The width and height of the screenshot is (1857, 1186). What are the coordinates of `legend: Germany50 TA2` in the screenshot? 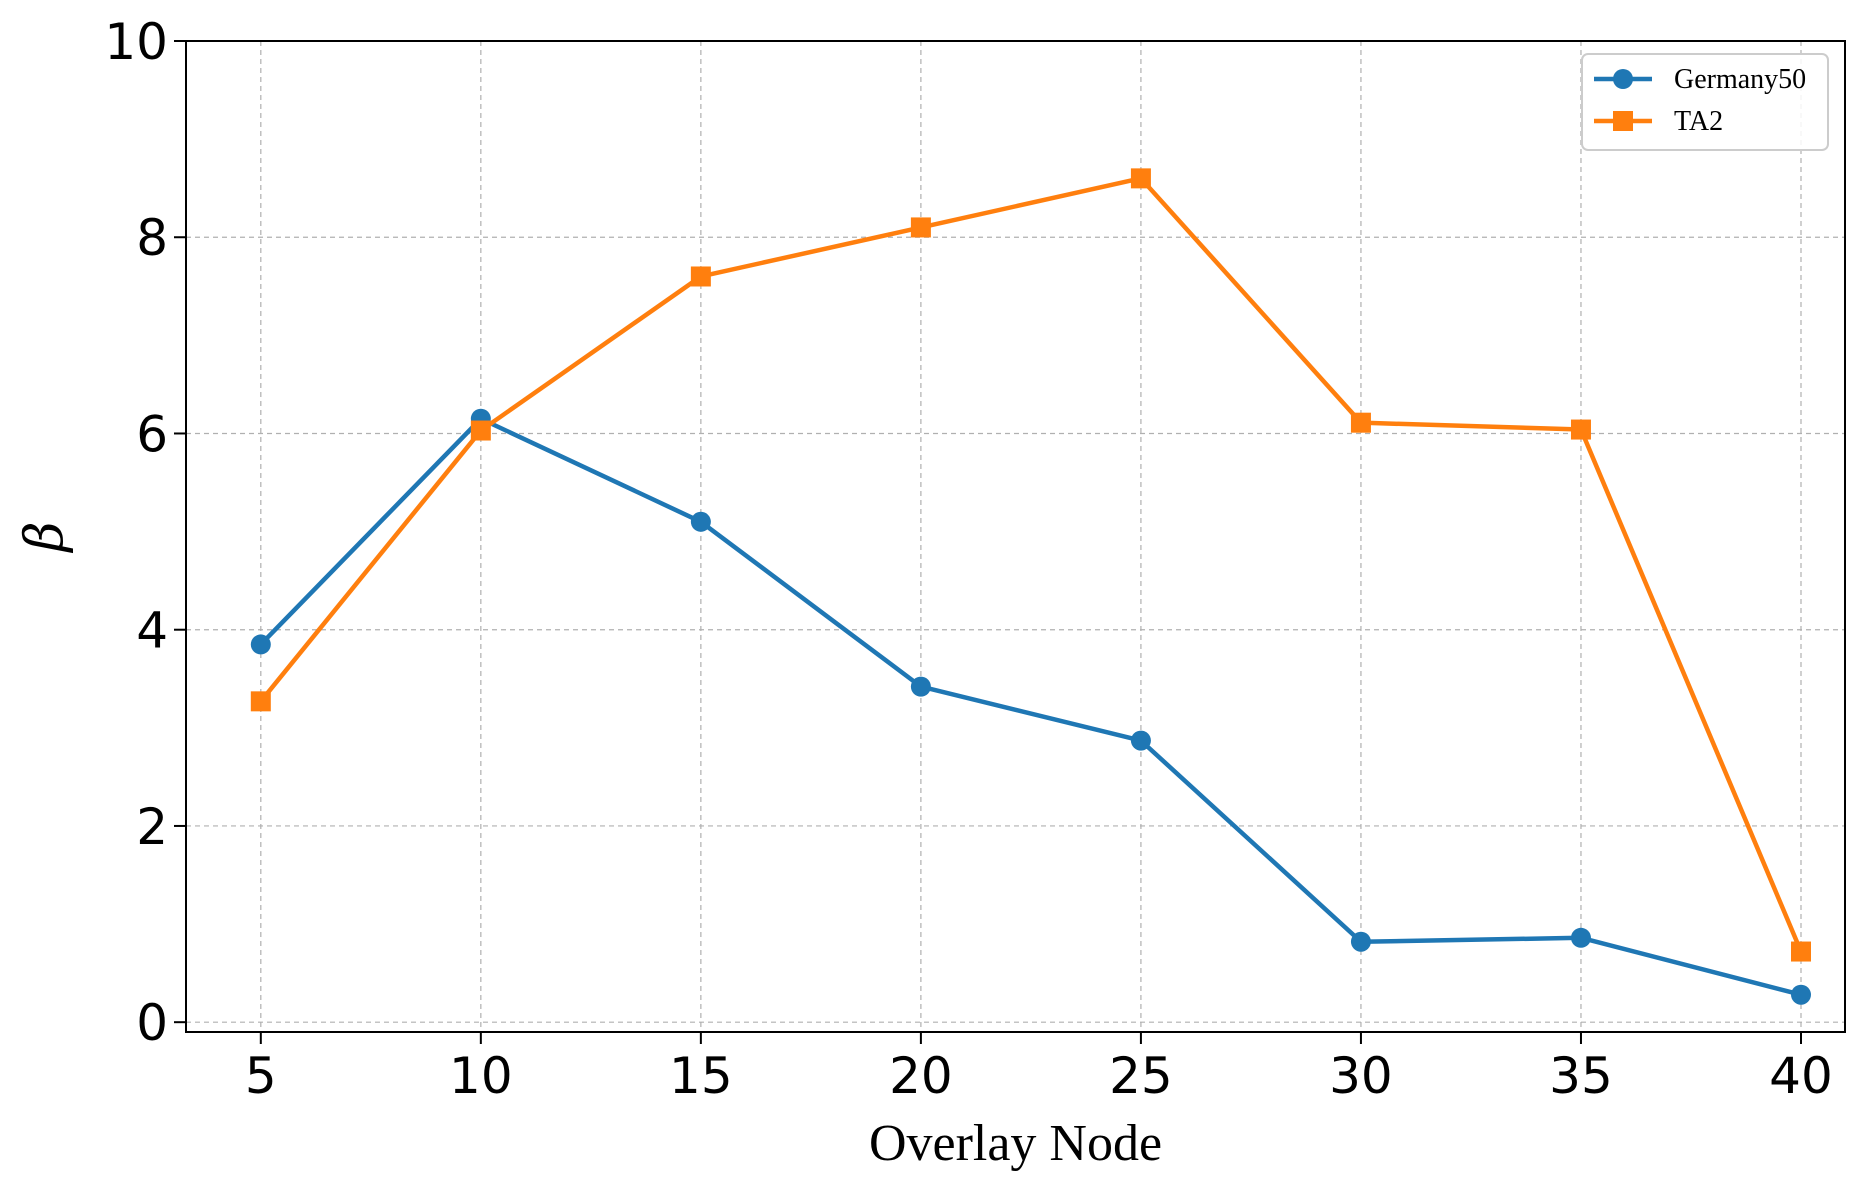 It's located at (1705, 102).